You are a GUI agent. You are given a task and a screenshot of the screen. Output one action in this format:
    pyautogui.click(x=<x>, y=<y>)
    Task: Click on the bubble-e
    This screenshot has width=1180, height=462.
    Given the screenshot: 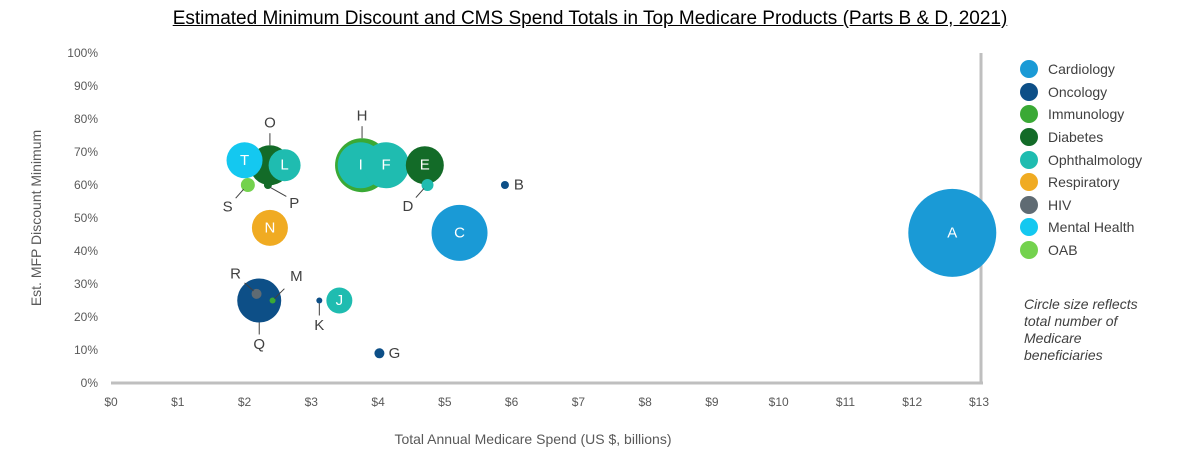 What is the action you would take?
    pyautogui.click(x=424, y=165)
    